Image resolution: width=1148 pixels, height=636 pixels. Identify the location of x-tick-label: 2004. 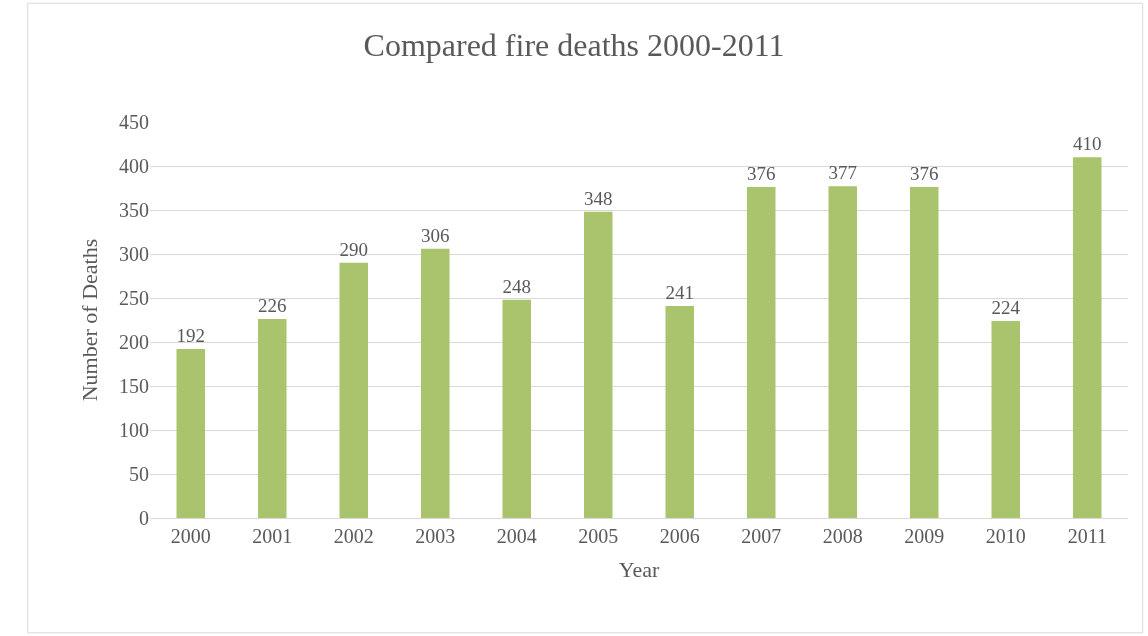
(516, 536).